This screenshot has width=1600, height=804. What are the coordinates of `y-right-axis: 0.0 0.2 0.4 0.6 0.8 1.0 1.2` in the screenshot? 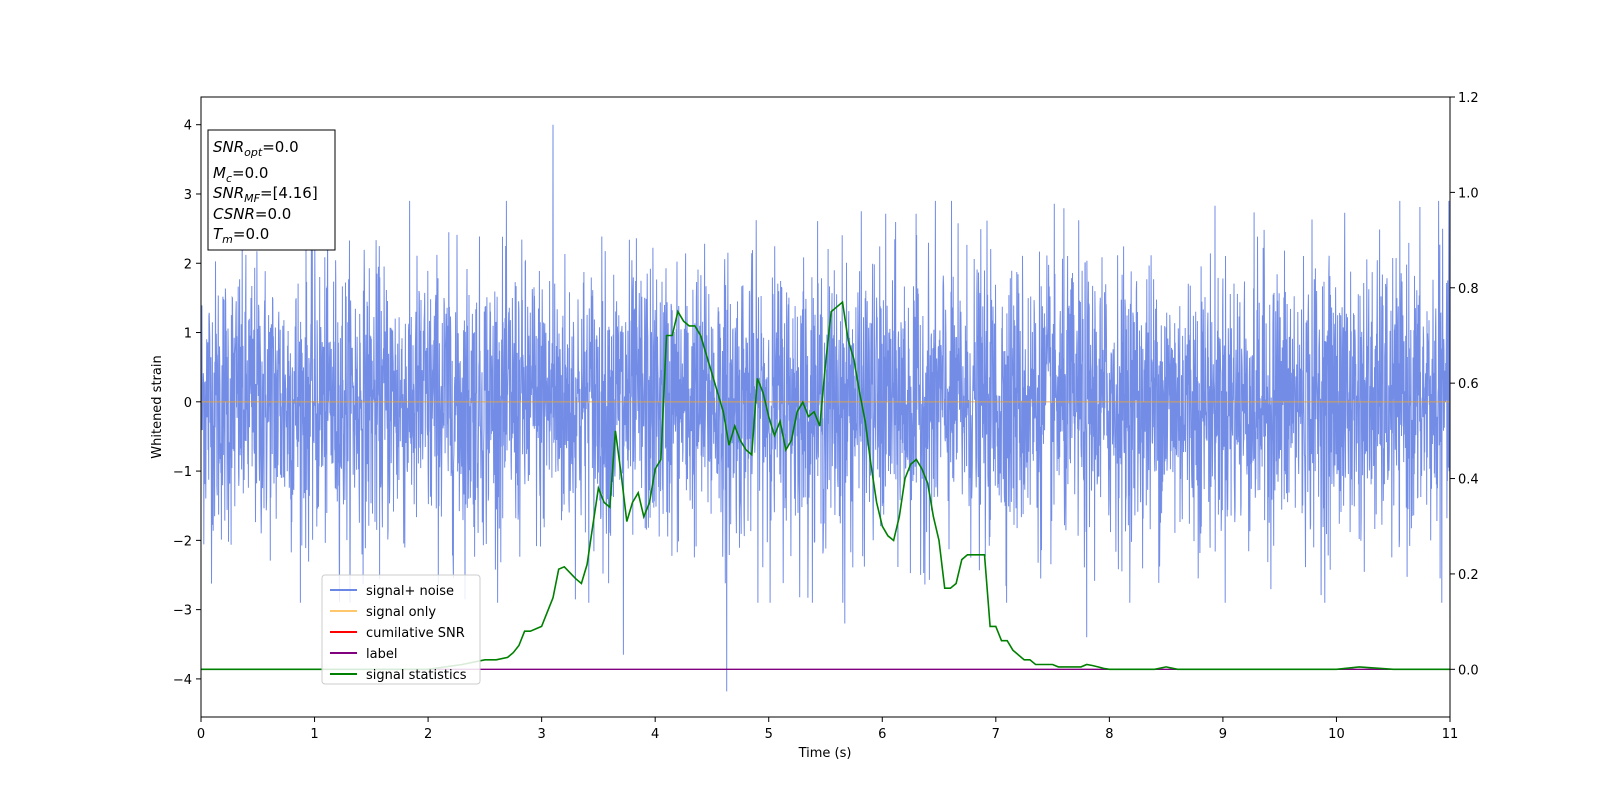 It's located at (1464, 384).